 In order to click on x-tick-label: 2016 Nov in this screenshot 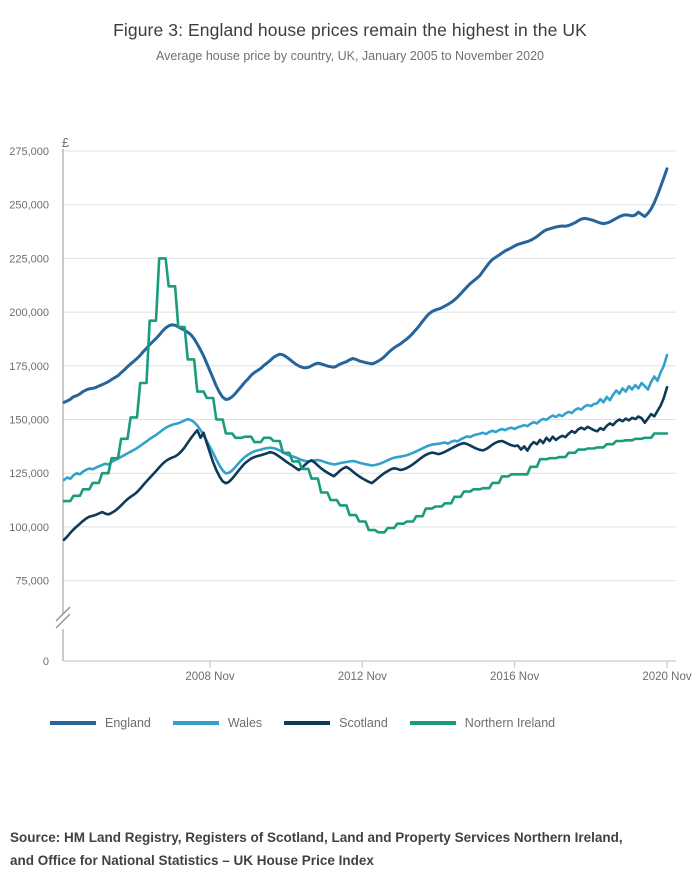, I will do `click(514, 677)`.